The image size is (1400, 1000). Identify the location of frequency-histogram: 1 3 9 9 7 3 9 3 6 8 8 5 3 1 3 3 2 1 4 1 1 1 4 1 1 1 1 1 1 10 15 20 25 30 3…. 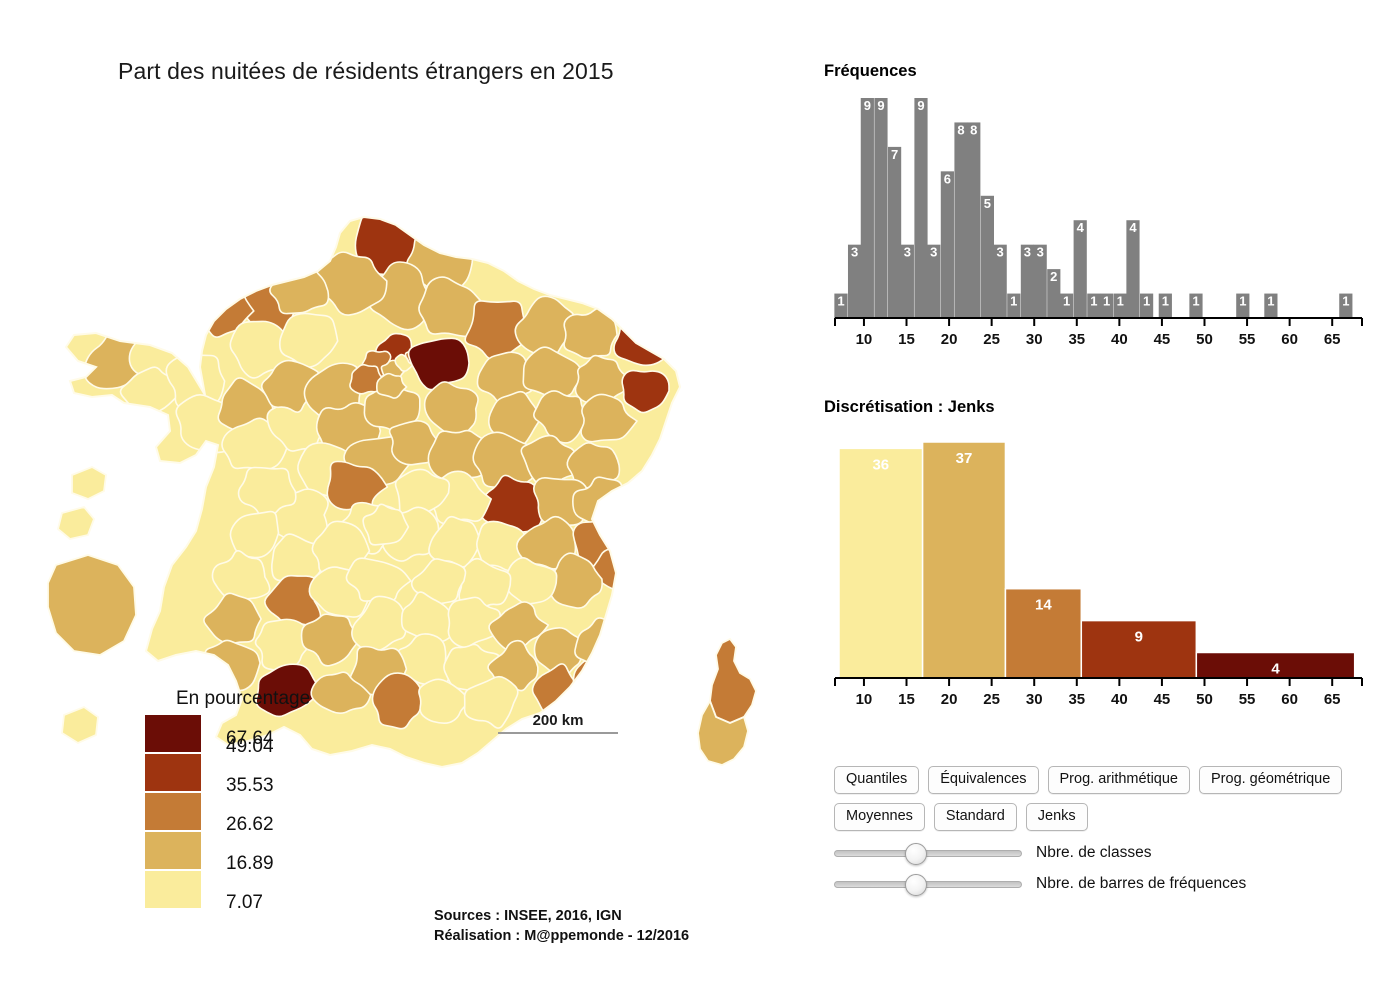
(1110, 217).